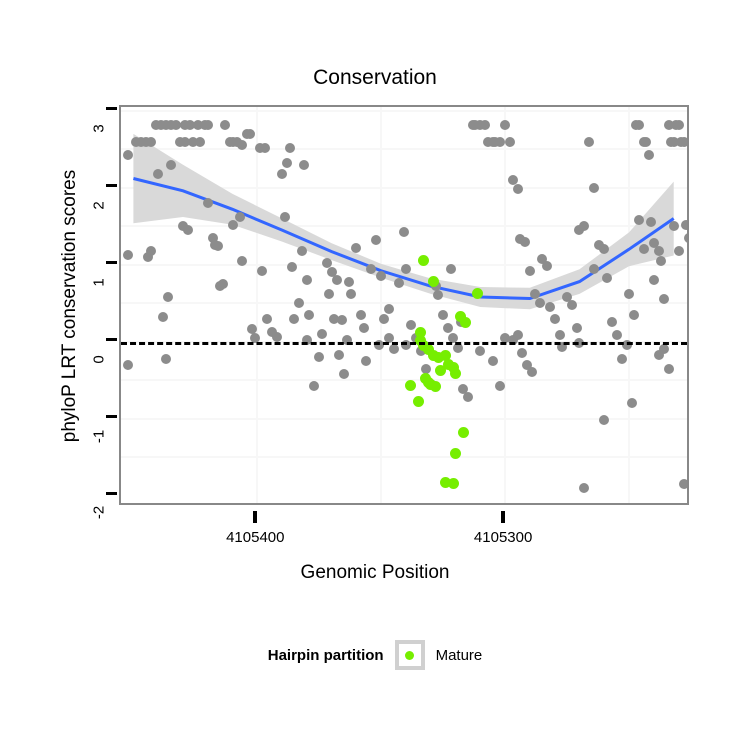 This screenshot has height=750, width=750. Describe the element at coordinates (99, 436) in the screenshot. I see `y-axis-tick-label: -1` at that location.